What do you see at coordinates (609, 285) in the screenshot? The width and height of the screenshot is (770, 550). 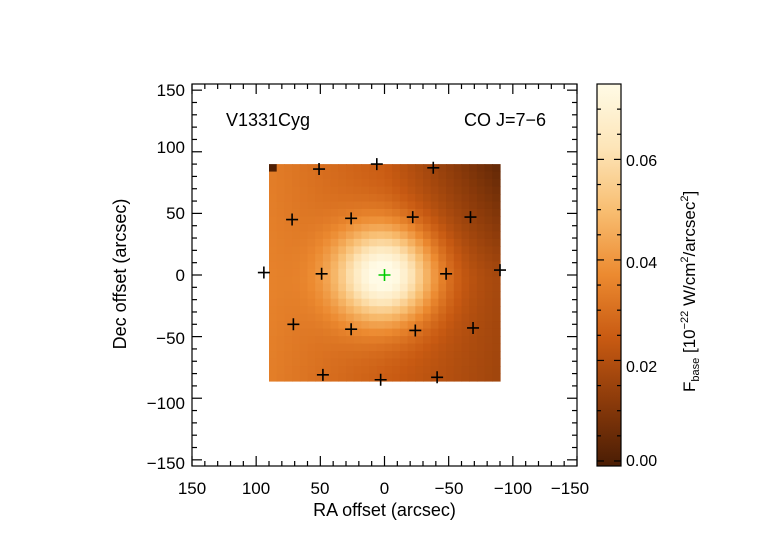 I see `colorbar-ticks` at bounding box center [609, 285].